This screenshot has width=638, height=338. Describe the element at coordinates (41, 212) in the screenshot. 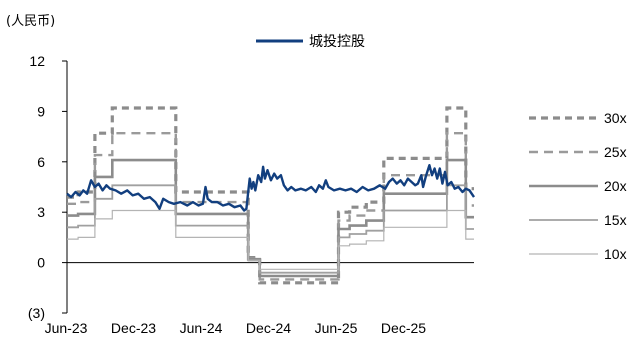

I see `y-tick-label: 3` at that location.